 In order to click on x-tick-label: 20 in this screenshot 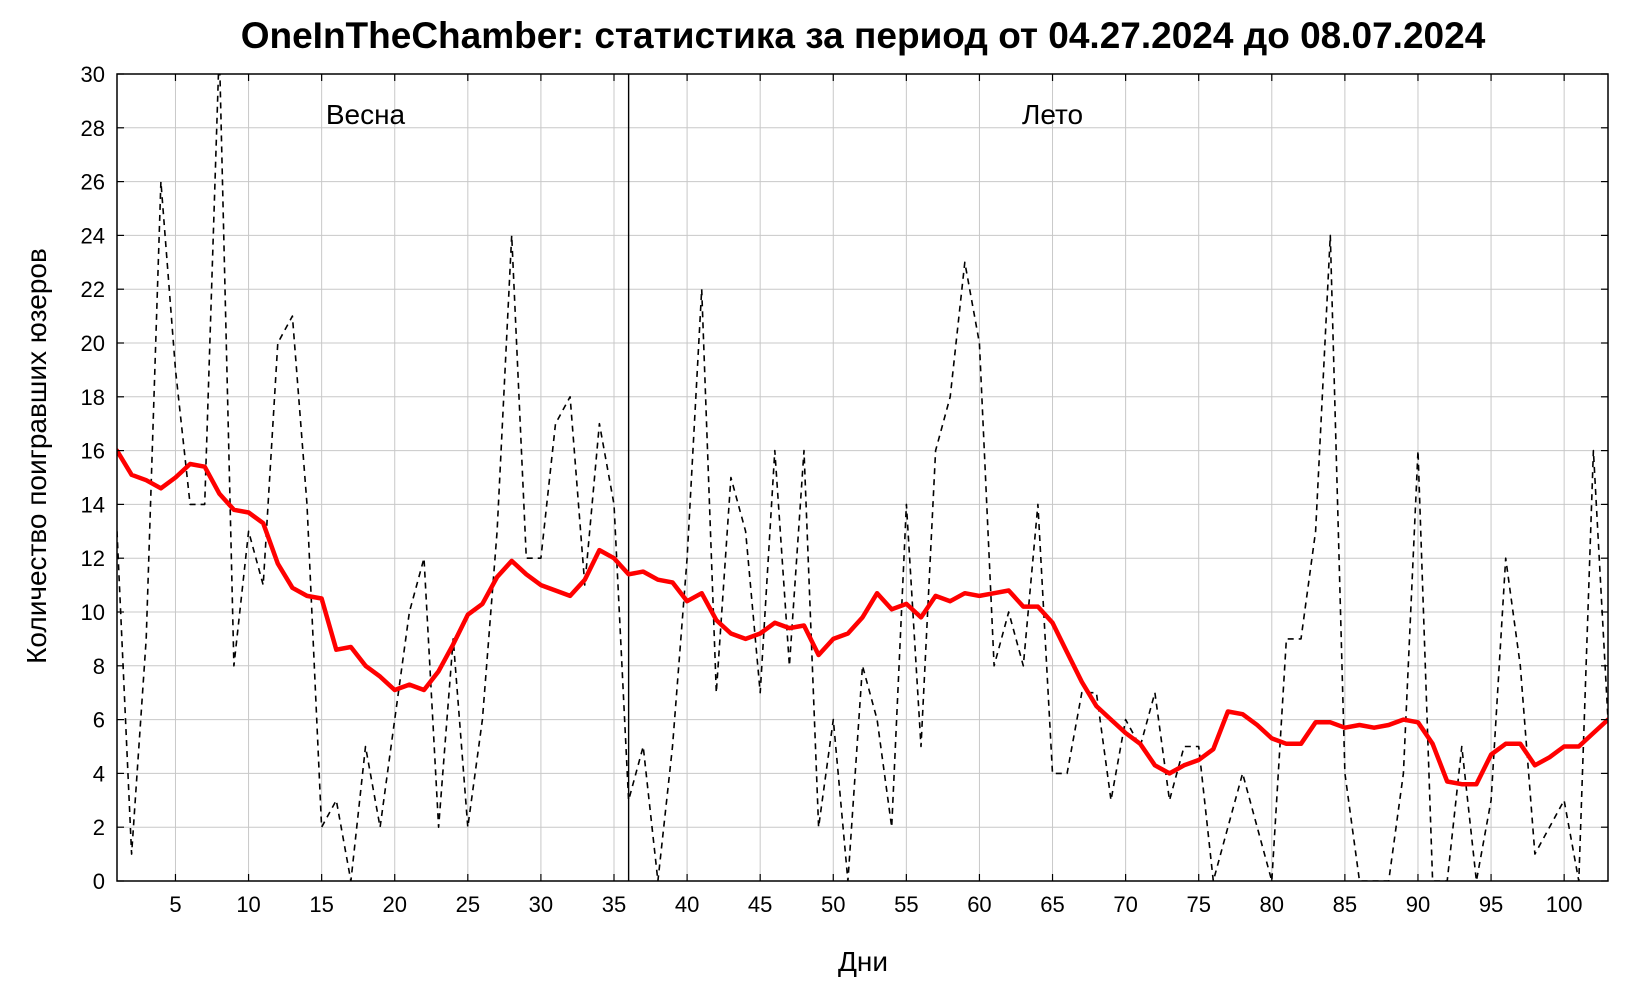, I will do `click(394, 904)`.